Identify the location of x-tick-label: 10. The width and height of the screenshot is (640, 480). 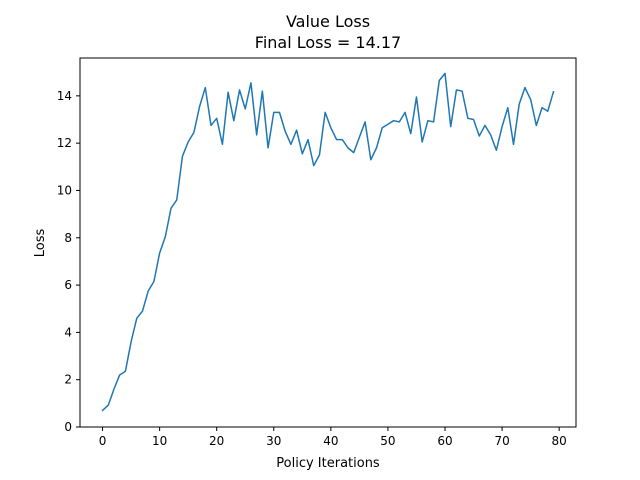
(159, 441).